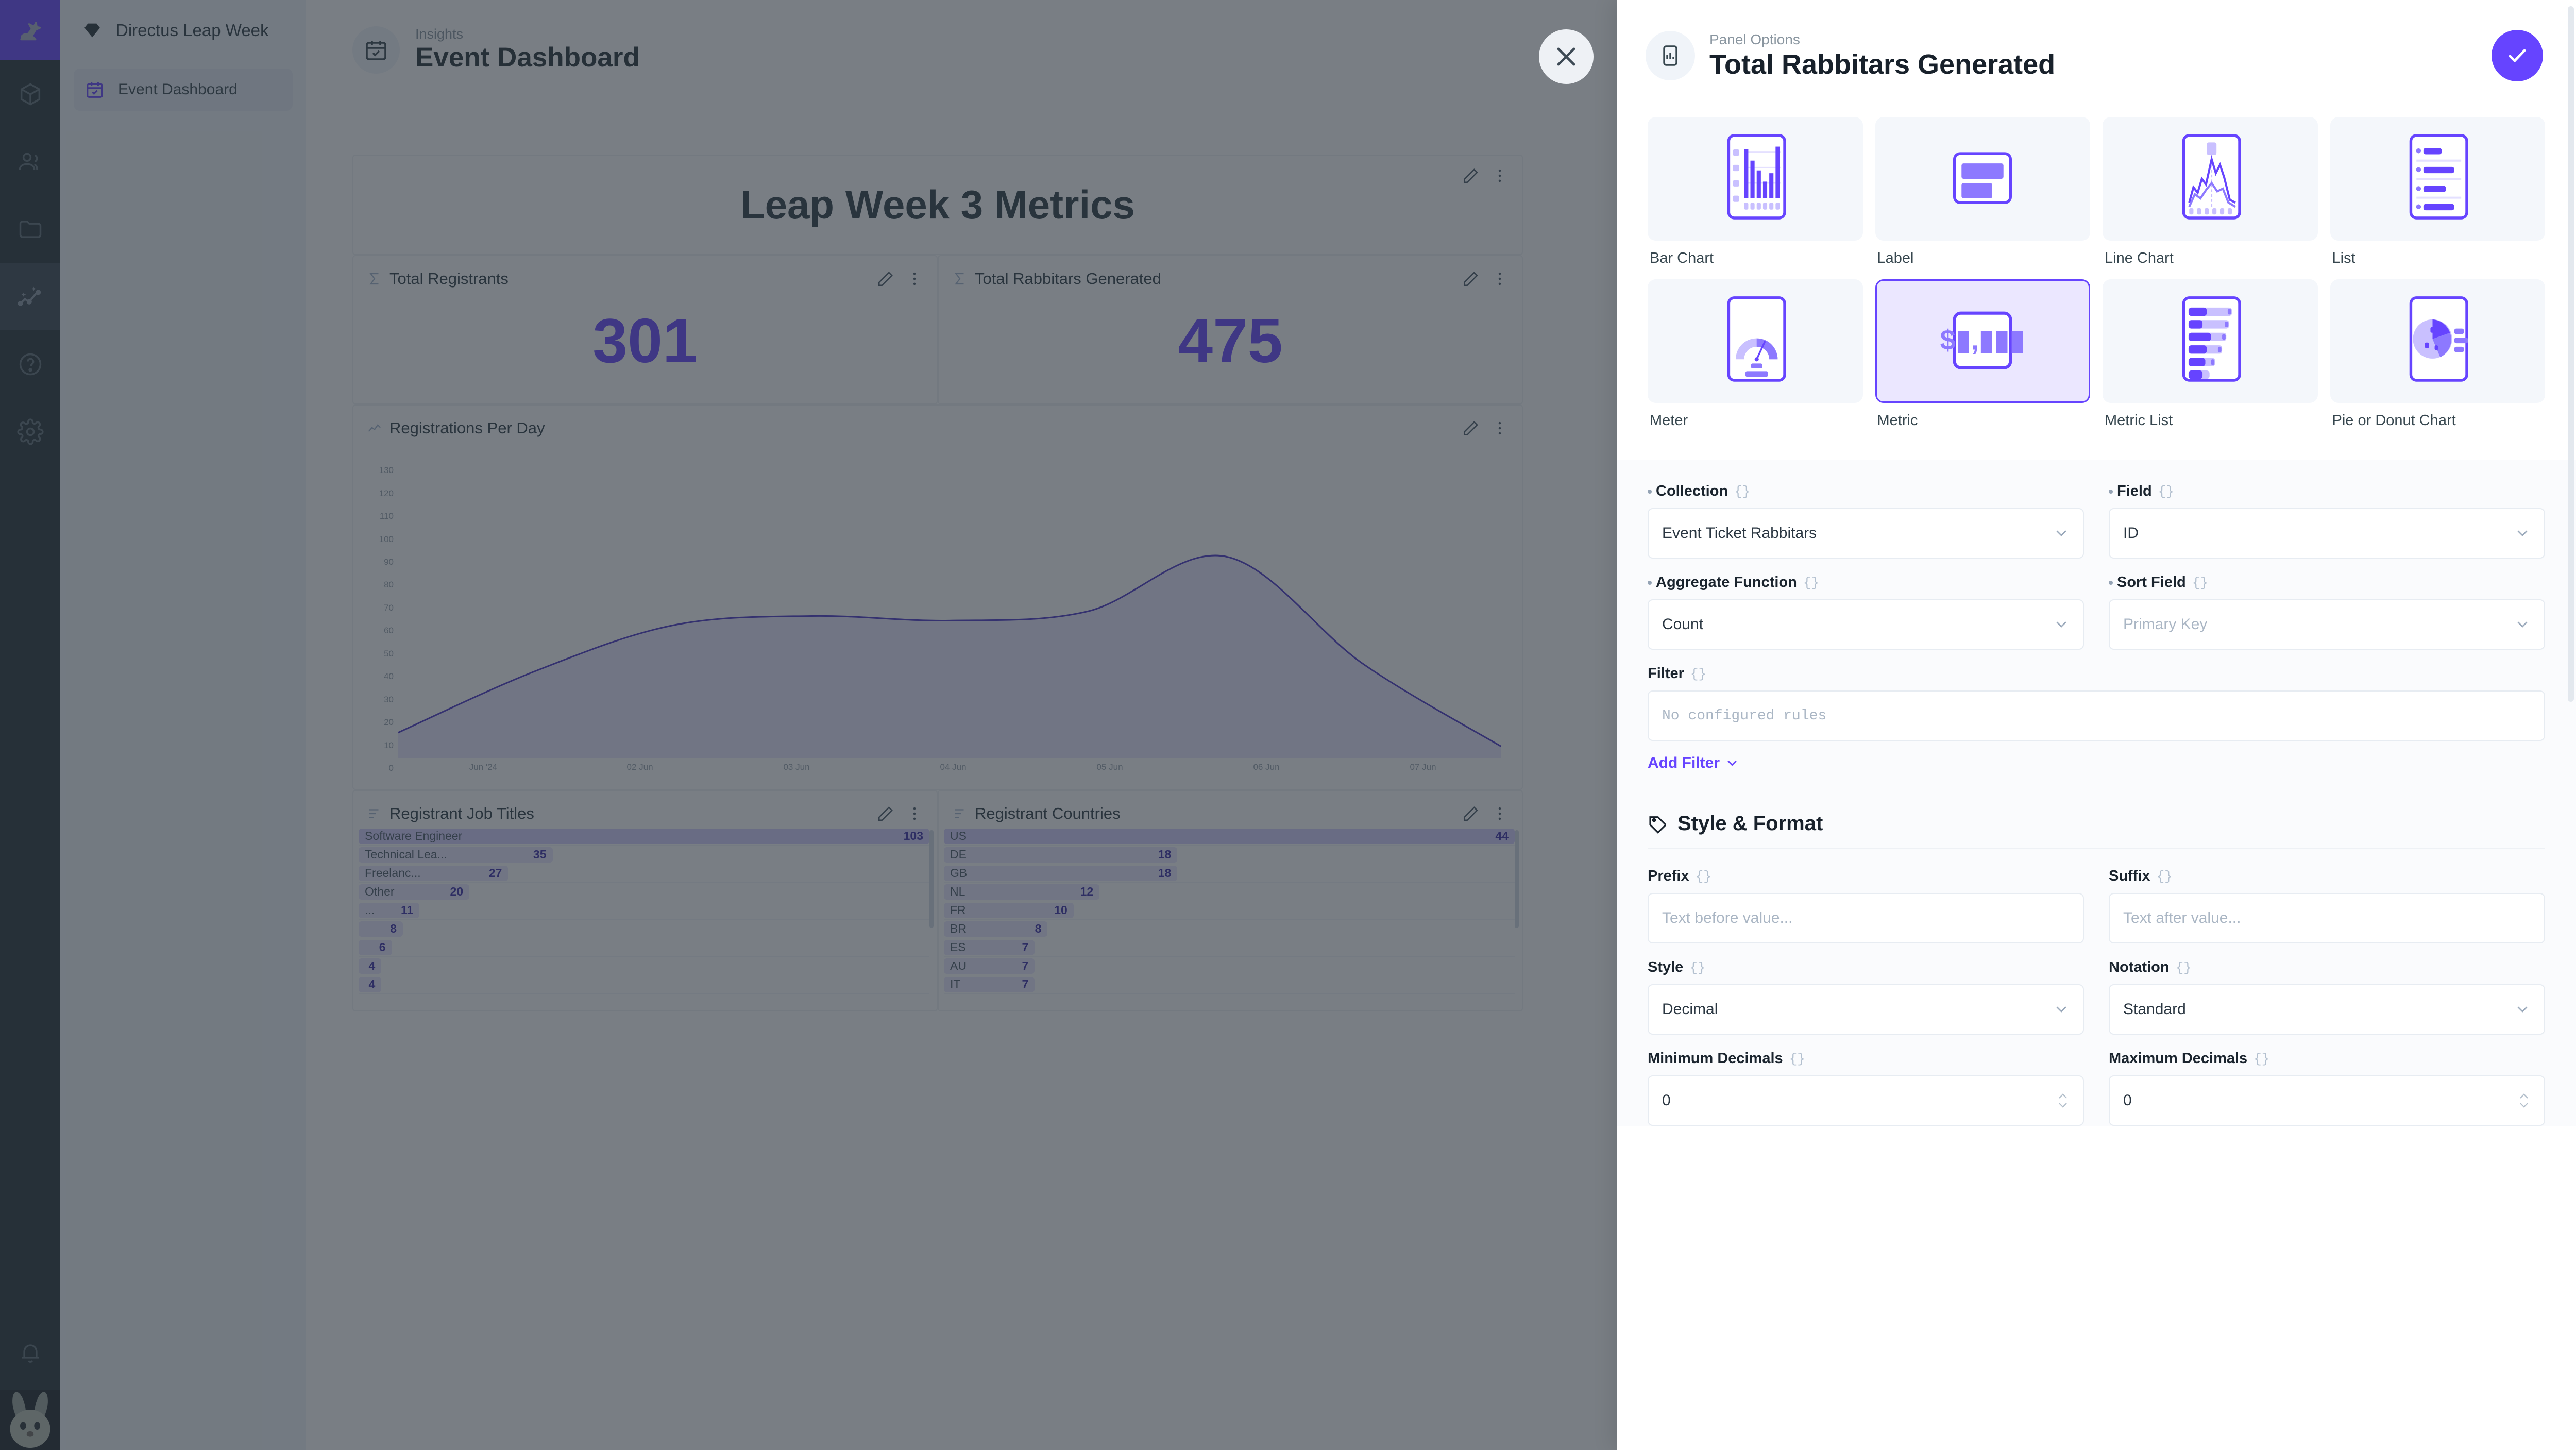 The image size is (2576, 1450). I want to click on list-item: 6, so click(644, 948).